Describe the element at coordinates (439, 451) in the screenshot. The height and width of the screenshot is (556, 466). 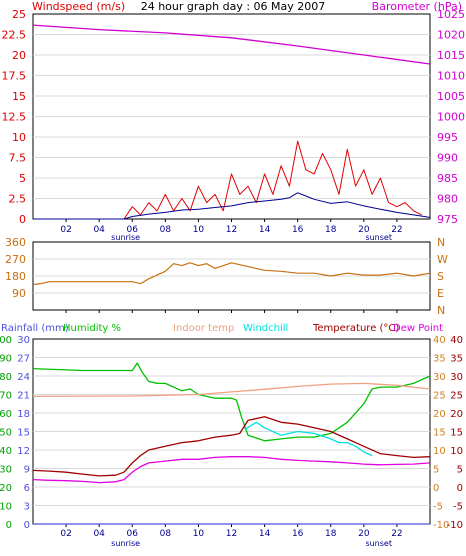
I see `indoor-temp-tick-label: 10` at that location.